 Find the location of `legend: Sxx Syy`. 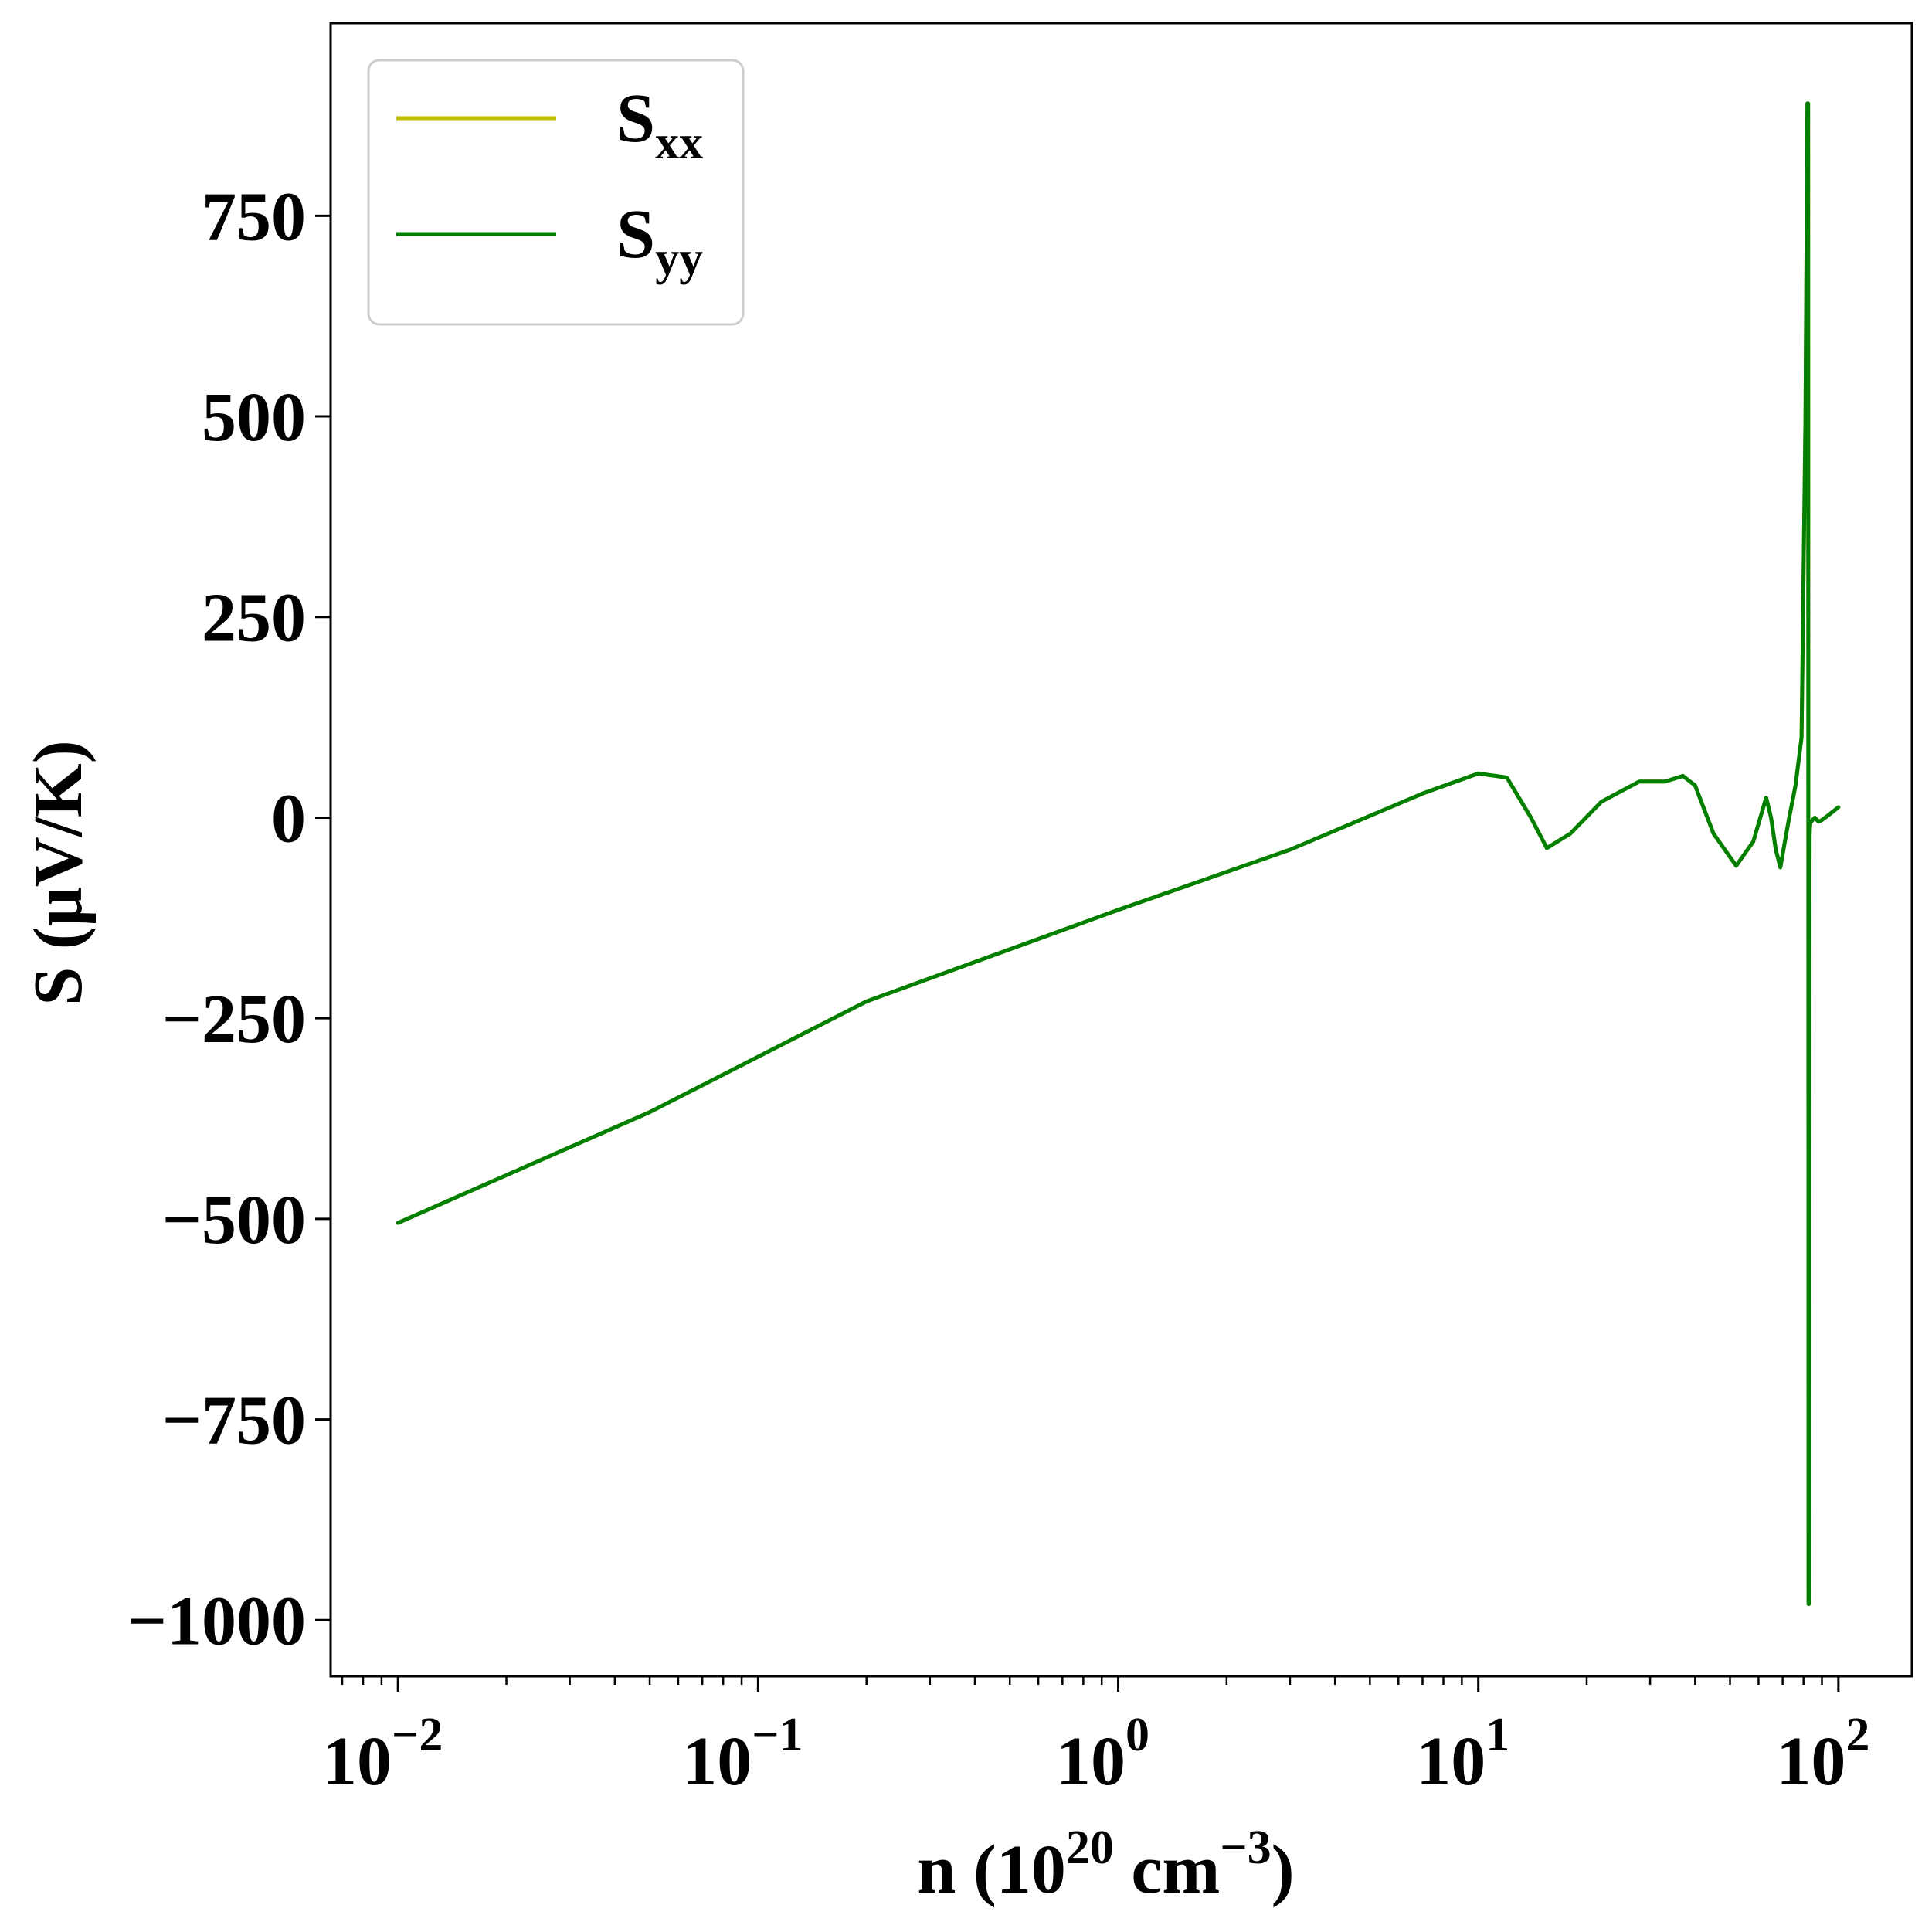

legend: Sxx Syy is located at coordinates (556, 192).